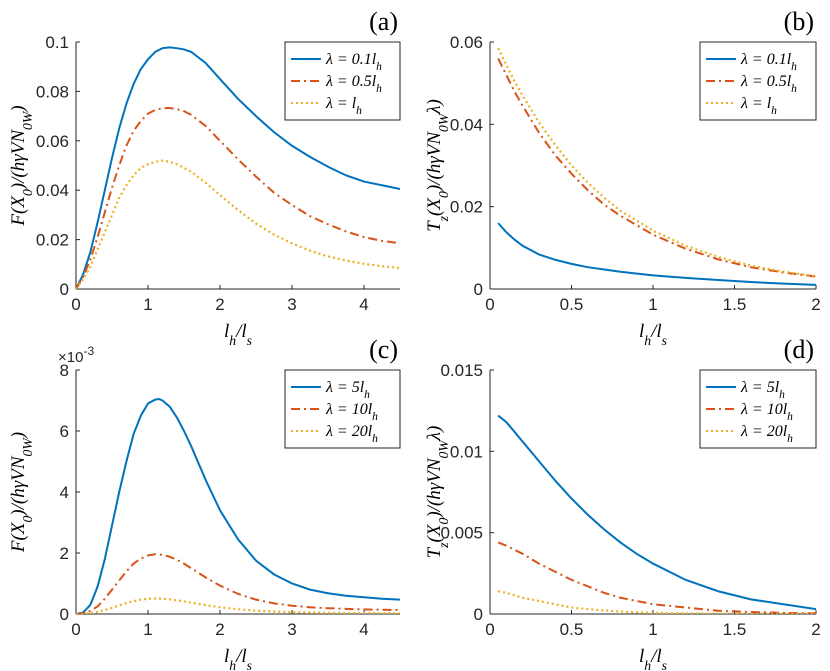 Image resolution: width=830 pixels, height=671 pixels. What do you see at coordinates (64, 431) in the screenshot?
I see `y-tick-label: 6` at bounding box center [64, 431].